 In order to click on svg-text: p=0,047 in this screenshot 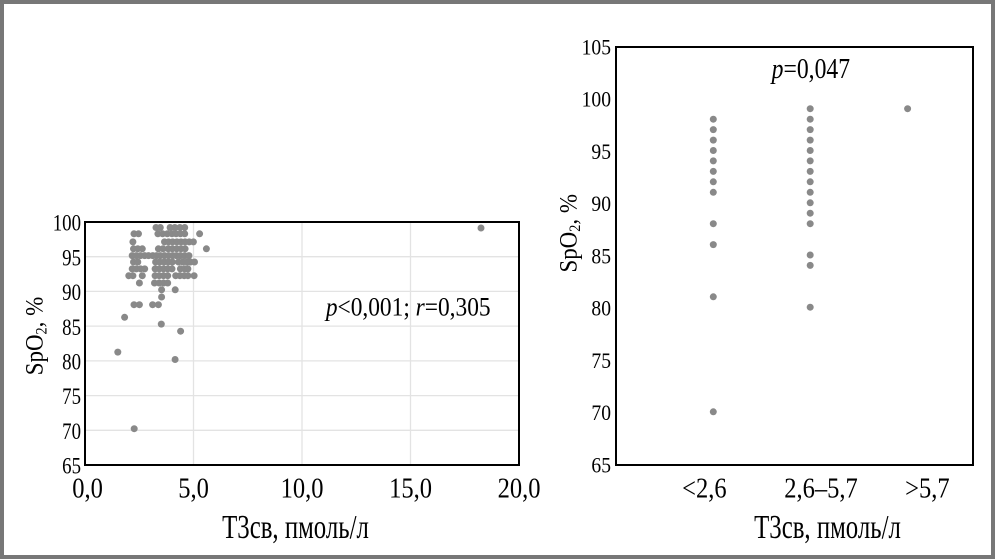, I will do `click(810, 68)`.